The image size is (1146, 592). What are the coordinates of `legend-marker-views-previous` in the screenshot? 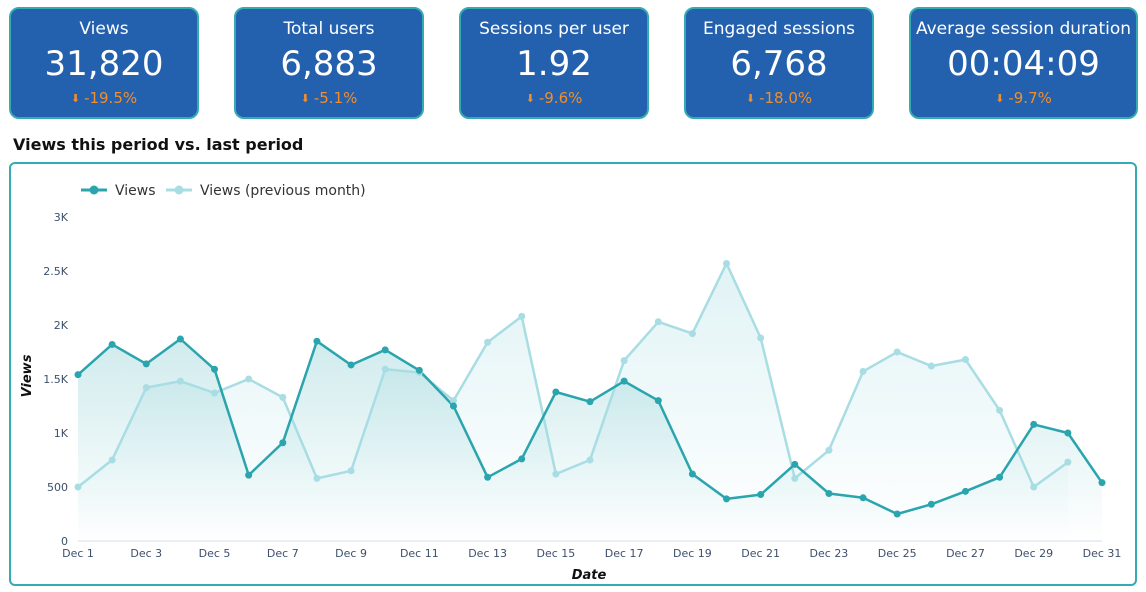 It's located at (179, 190).